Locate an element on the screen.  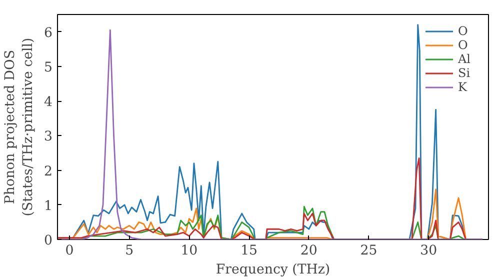
x-tick-label: 10 is located at coordinates (189, 251).